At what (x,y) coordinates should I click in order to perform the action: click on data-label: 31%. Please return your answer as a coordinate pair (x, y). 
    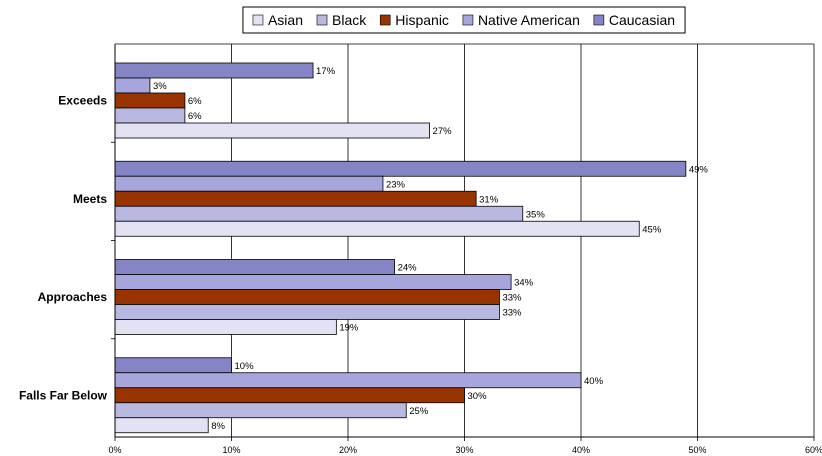
    Looking at the image, I should click on (489, 199).